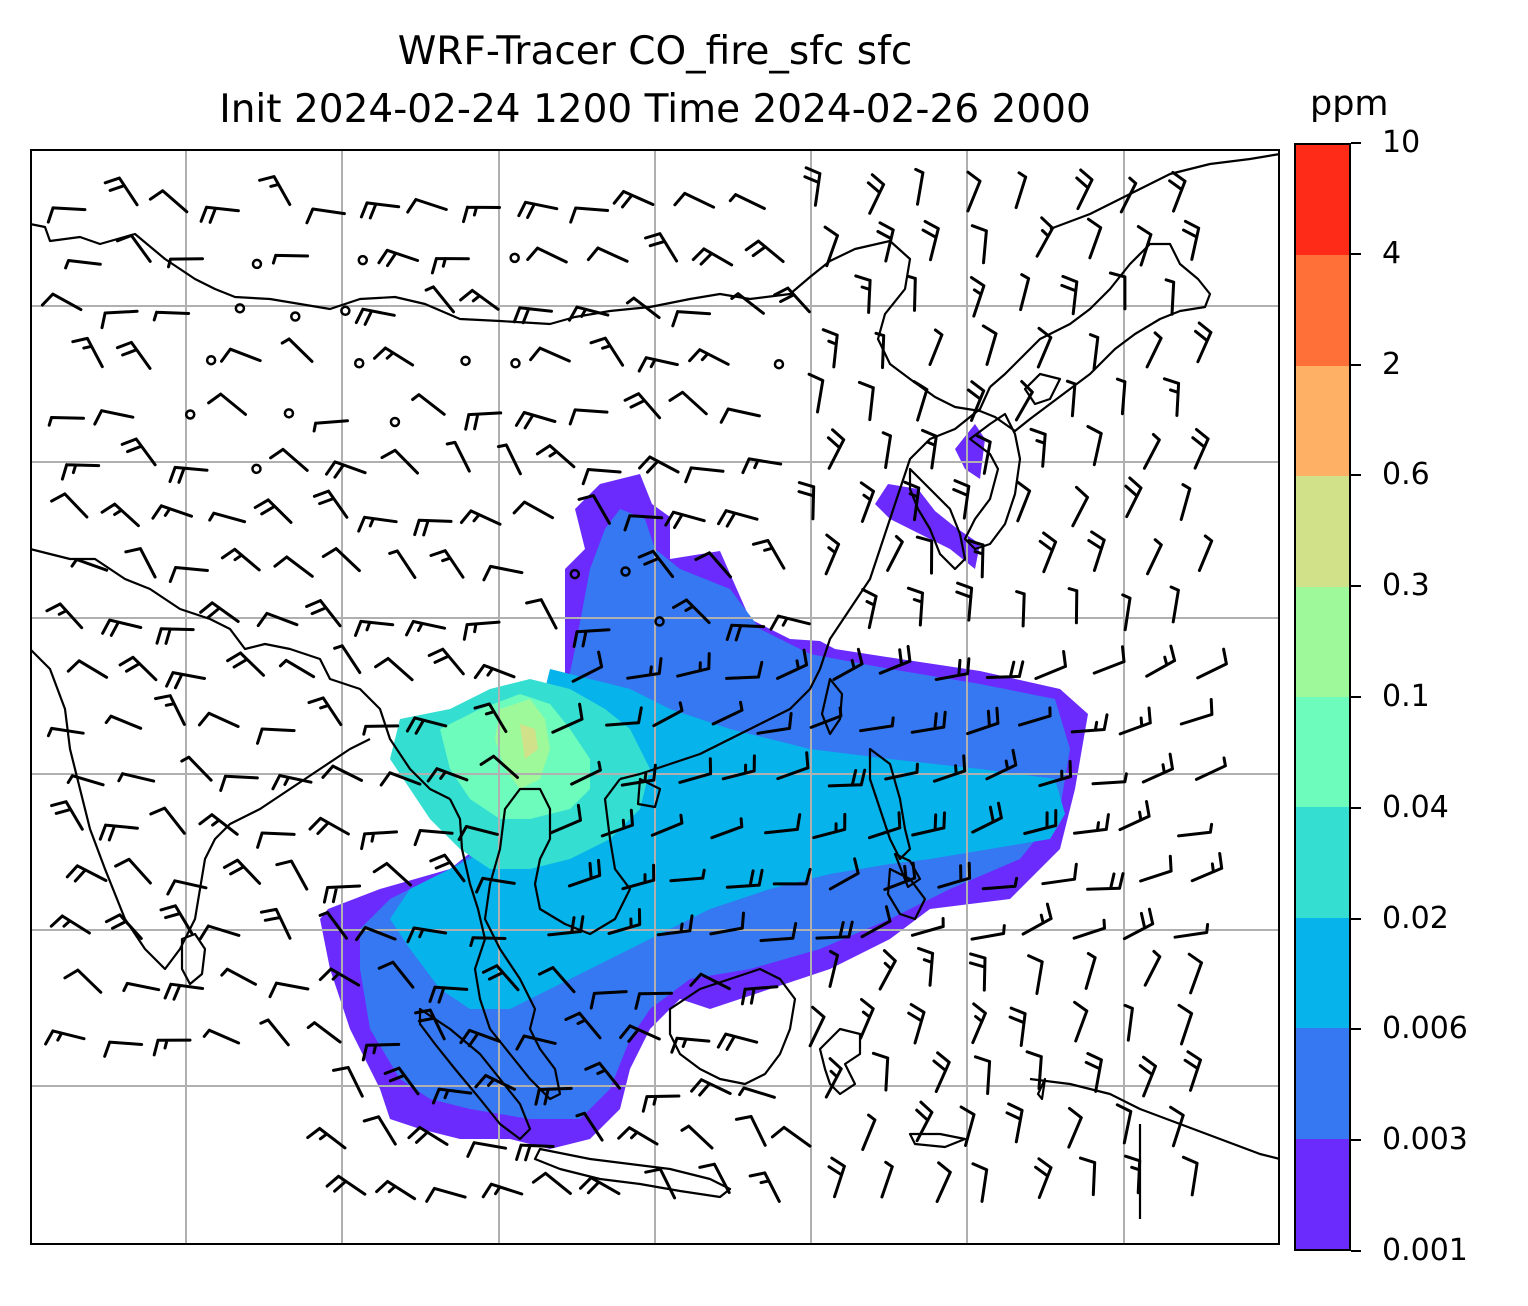 This screenshot has height=1306, width=1528. I want to click on field-level-0.001-nw, so click(970, 451).